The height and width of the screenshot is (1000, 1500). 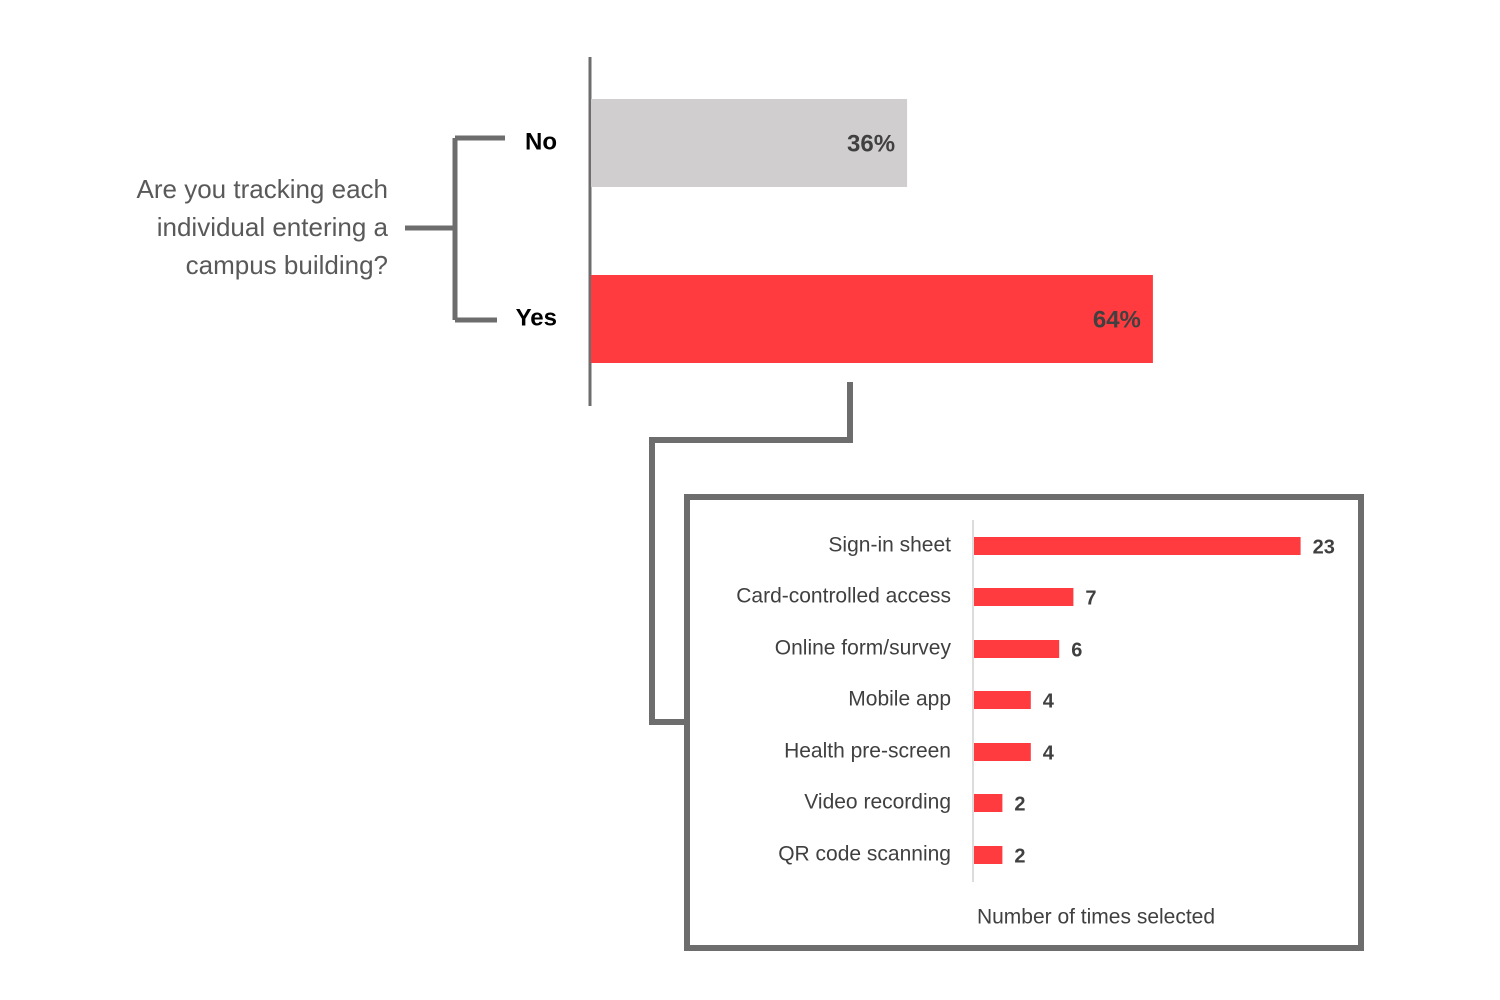 What do you see at coordinates (1117, 319) in the screenshot?
I see `value-label: 64%` at bounding box center [1117, 319].